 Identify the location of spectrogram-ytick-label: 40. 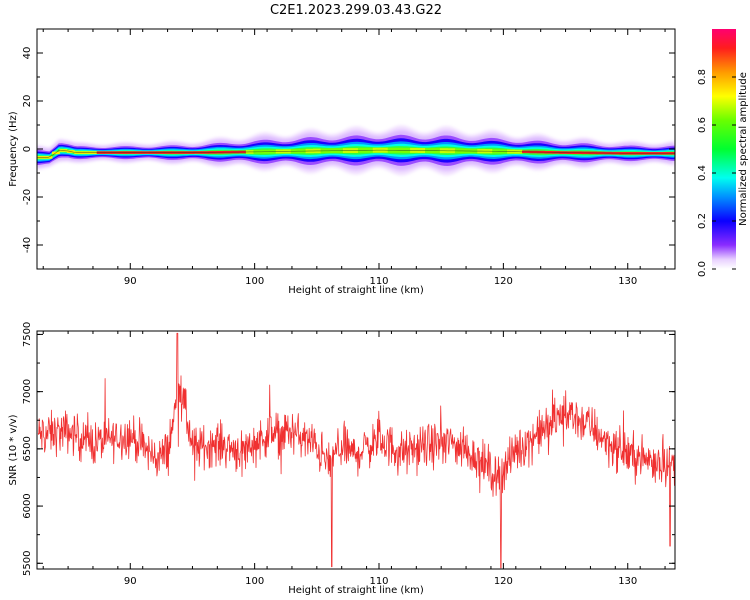
(27, 53).